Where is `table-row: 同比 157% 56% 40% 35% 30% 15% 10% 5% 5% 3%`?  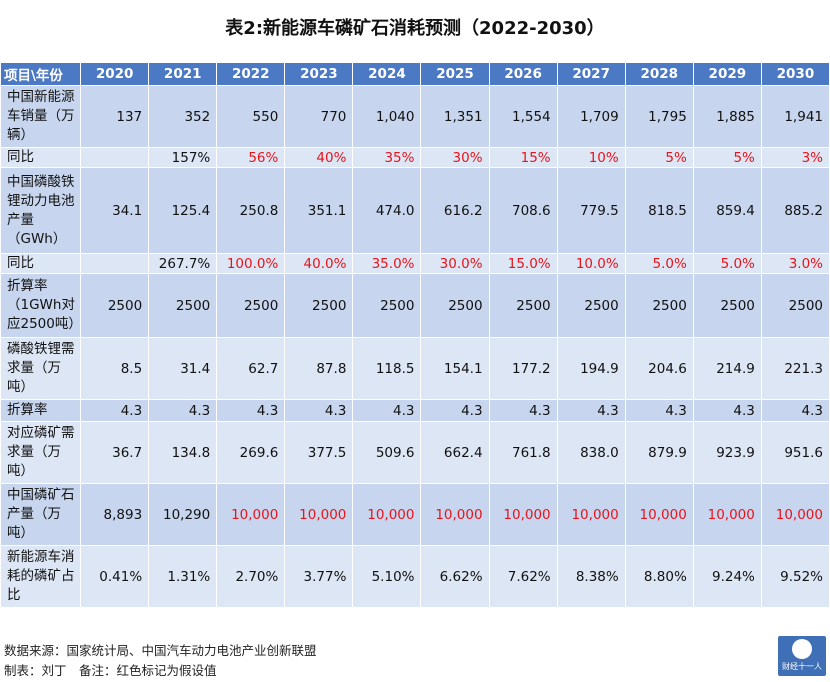 table-row: 同比 157% 56% 40% 35% 30% 15% 10% 5% 5% 3% is located at coordinates (415, 157).